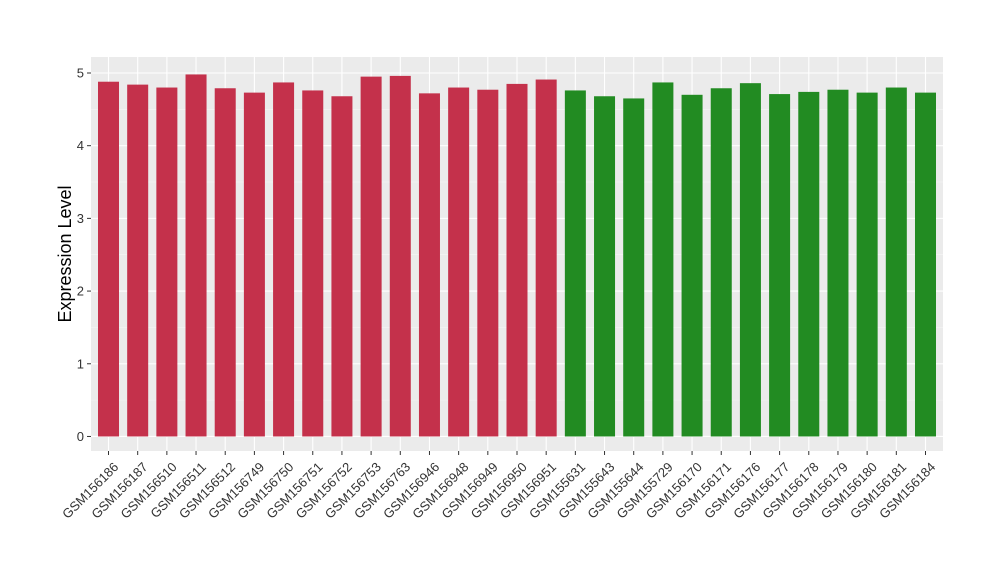 The image size is (1000, 585). Describe the element at coordinates (196, 255) in the screenshot. I see `bar-GSM156511` at that location.